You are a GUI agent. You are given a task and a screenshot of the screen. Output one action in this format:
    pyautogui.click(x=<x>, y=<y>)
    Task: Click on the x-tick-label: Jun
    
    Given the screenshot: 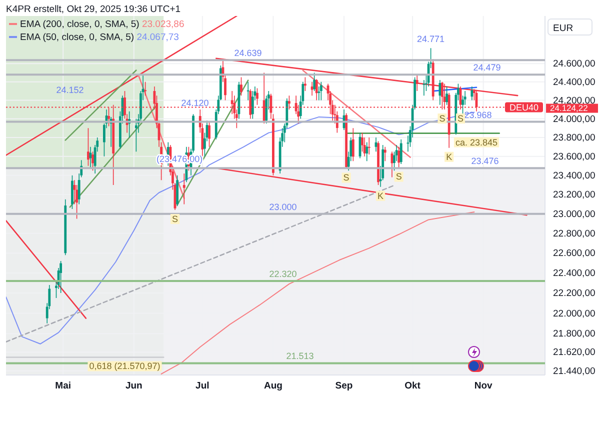 What is the action you would take?
    pyautogui.click(x=134, y=386)
    